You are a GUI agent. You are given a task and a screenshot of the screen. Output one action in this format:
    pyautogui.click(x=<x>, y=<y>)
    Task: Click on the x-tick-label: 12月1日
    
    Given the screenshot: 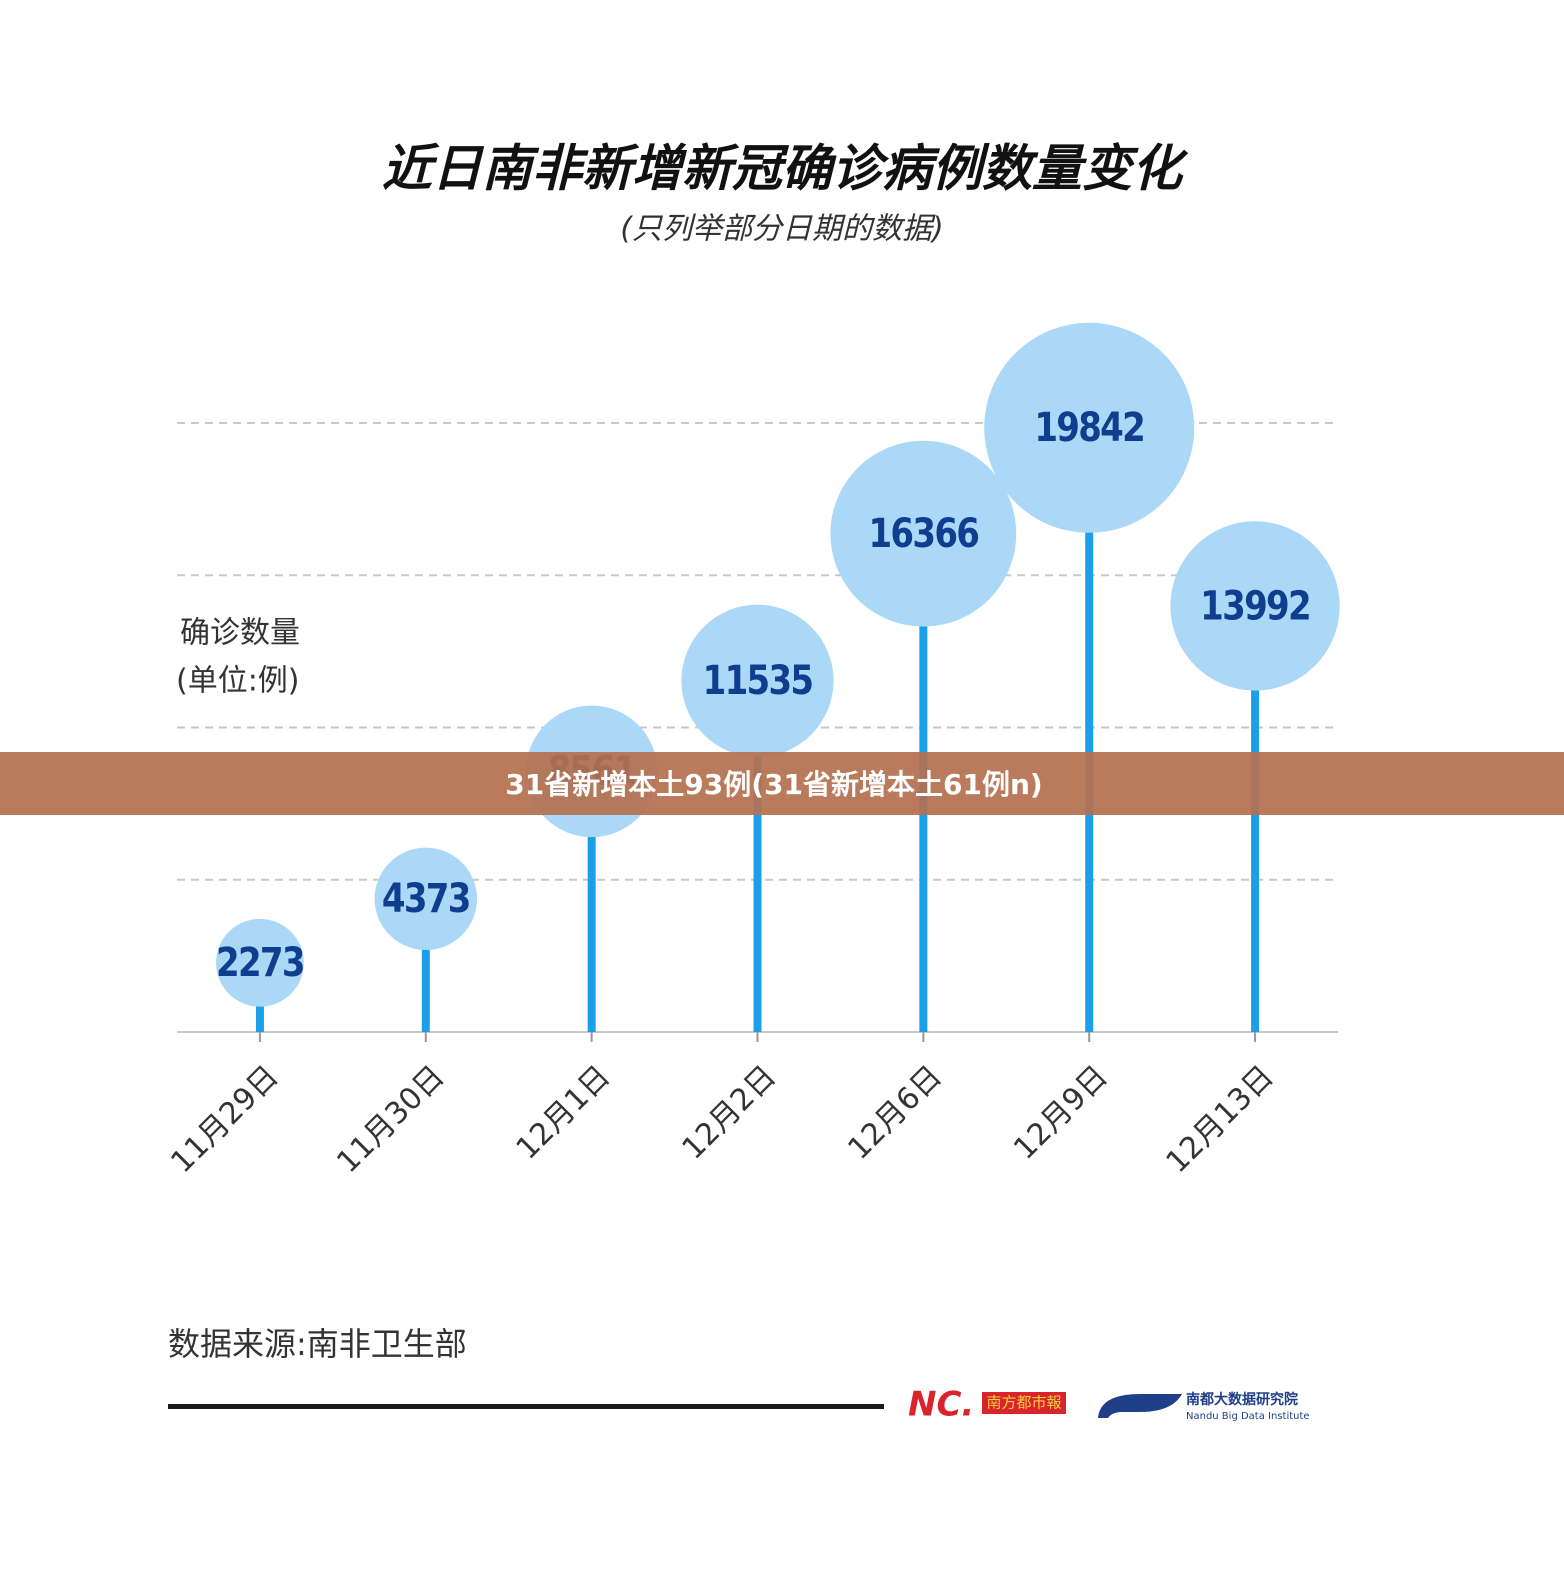 What is the action you would take?
    pyautogui.click(x=564, y=1113)
    